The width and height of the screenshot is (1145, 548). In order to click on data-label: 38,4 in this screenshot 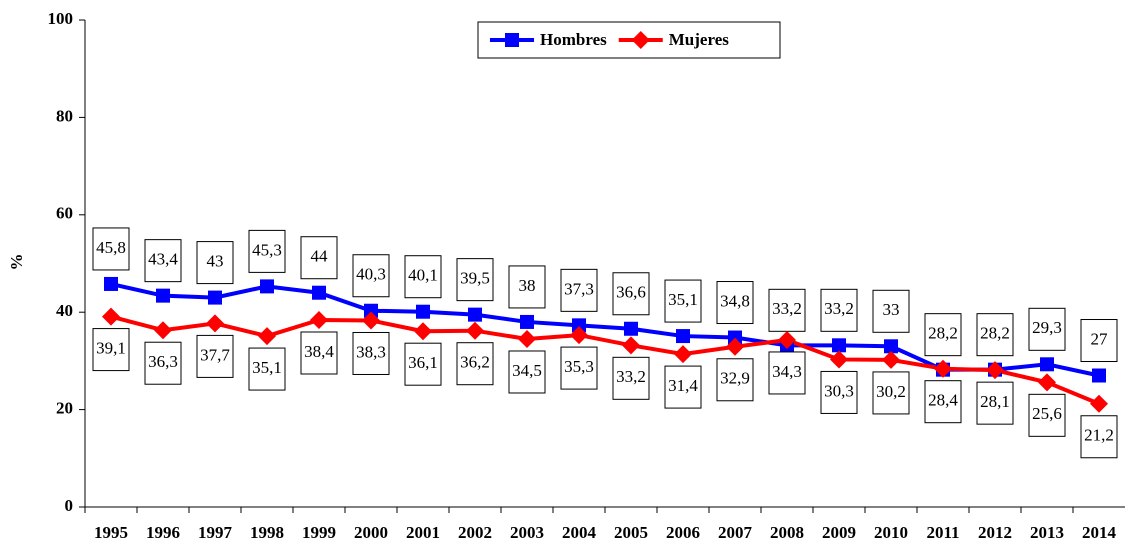, I will do `click(319, 351)`.